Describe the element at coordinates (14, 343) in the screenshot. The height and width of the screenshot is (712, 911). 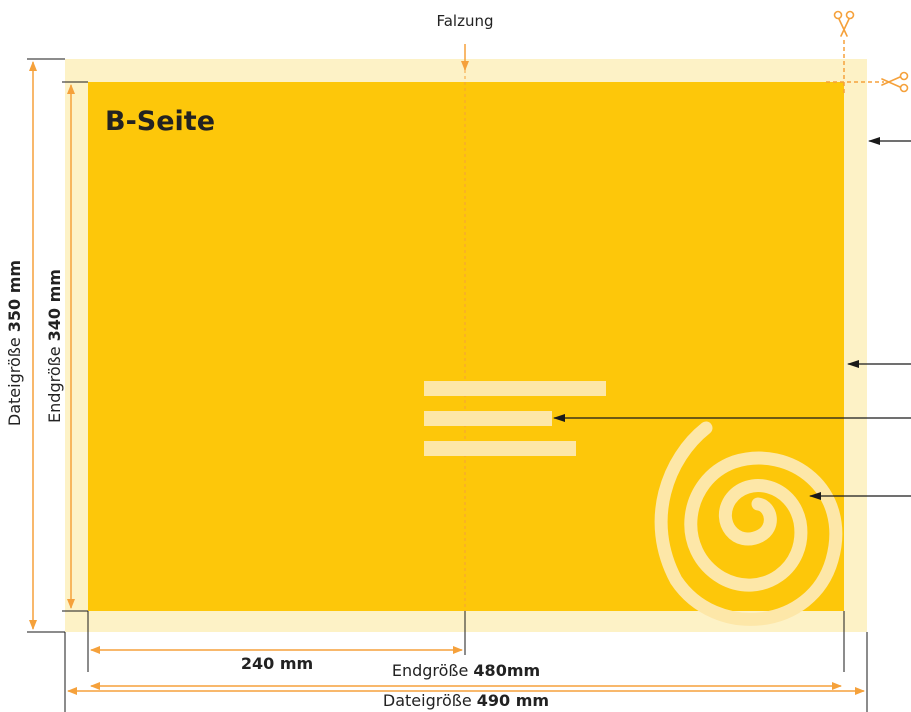
I see `file-height-label: Dateigröße 350 mm` at that location.